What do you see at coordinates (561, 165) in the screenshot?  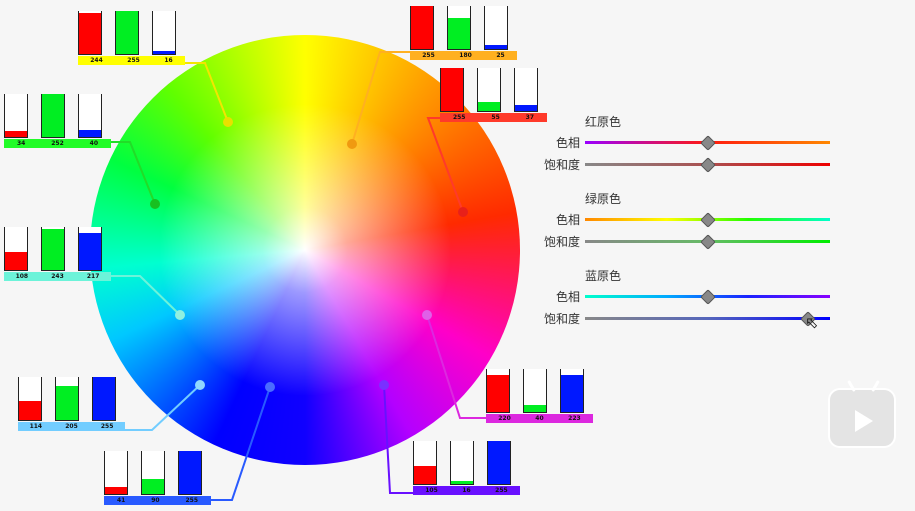 I see `red-saturation-label: 饱和度` at bounding box center [561, 165].